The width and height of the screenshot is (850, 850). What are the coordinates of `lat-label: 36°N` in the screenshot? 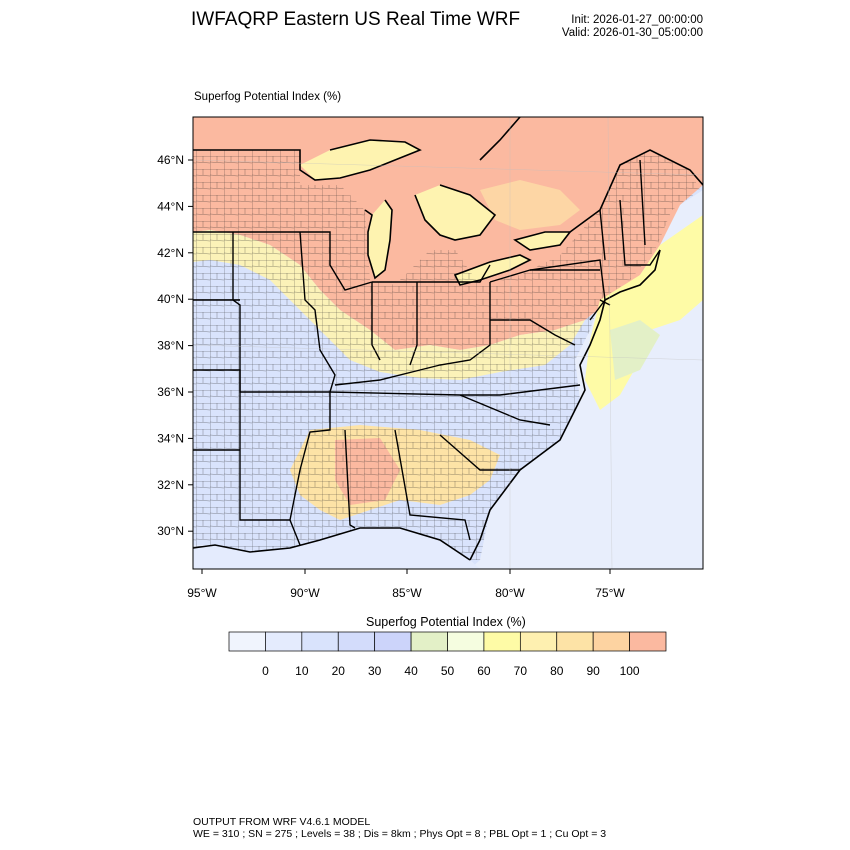 It's located at (170, 392).